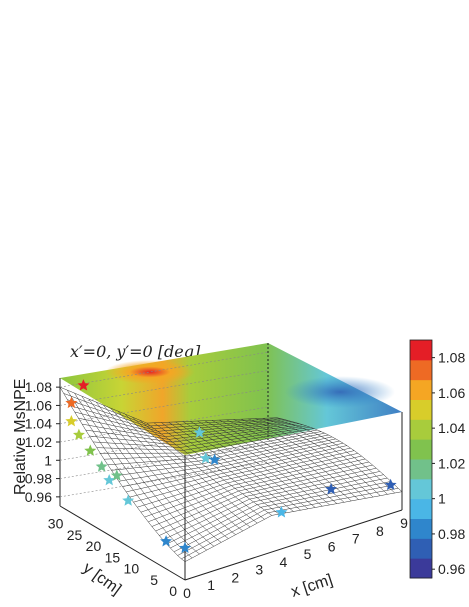 The width and height of the screenshot is (469, 607). What do you see at coordinates (94, 546) in the screenshot?
I see `y-tick-label: 20` at bounding box center [94, 546].